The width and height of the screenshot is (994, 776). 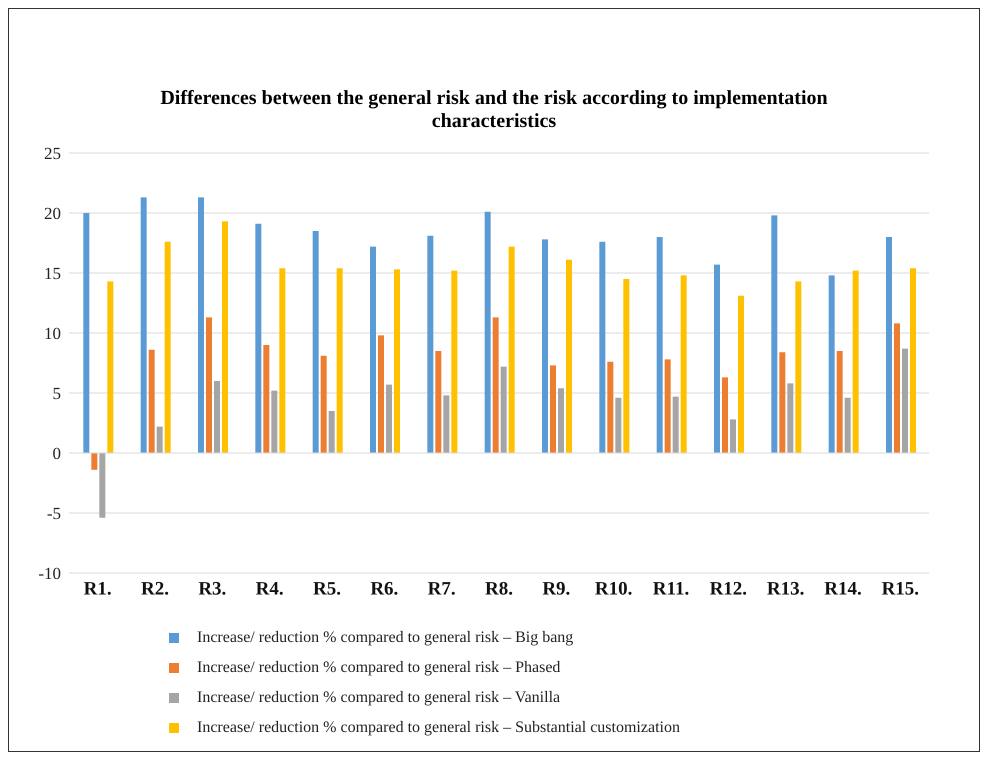 I want to click on y-tick-label: 25, so click(x=52, y=154).